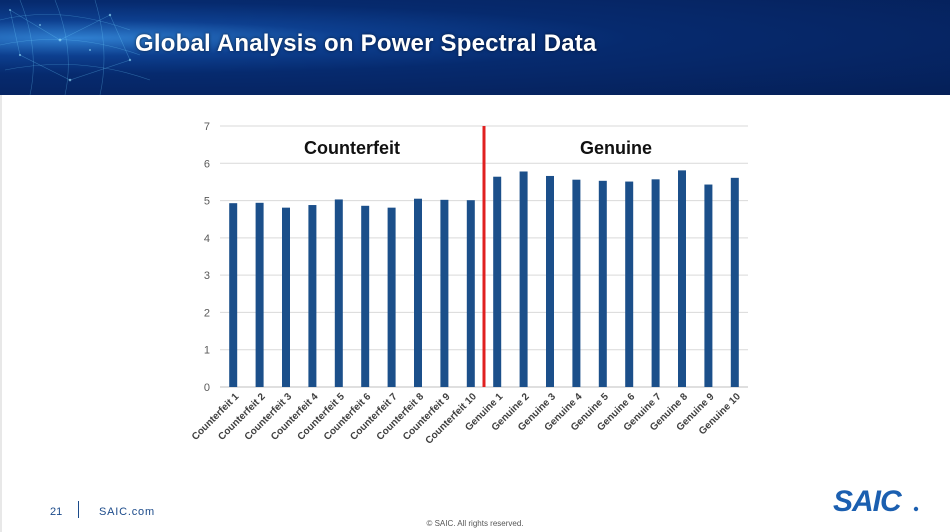 This screenshot has width=950, height=532. I want to click on y-axis-ticks: 0 1 2 3 4 5 6 7, so click(207, 257).